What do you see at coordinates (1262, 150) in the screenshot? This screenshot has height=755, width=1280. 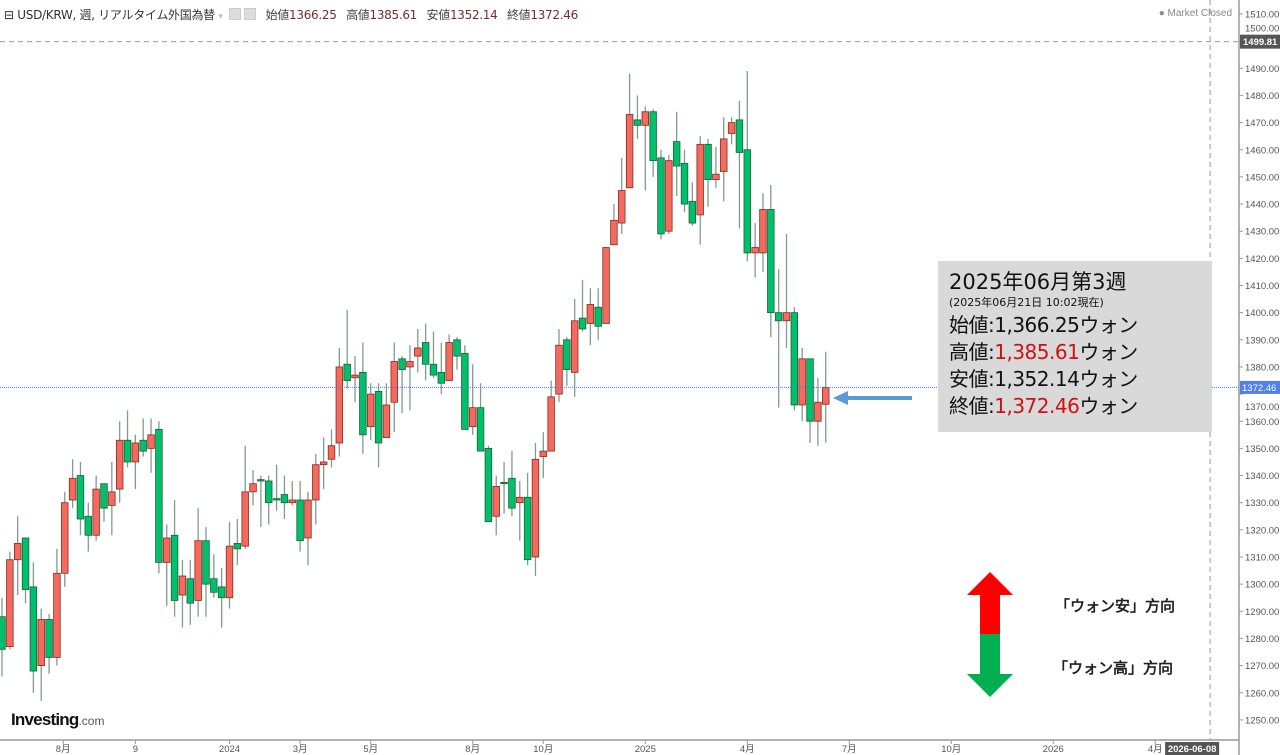 I see `y-tick-label: 1460.00` at bounding box center [1262, 150].